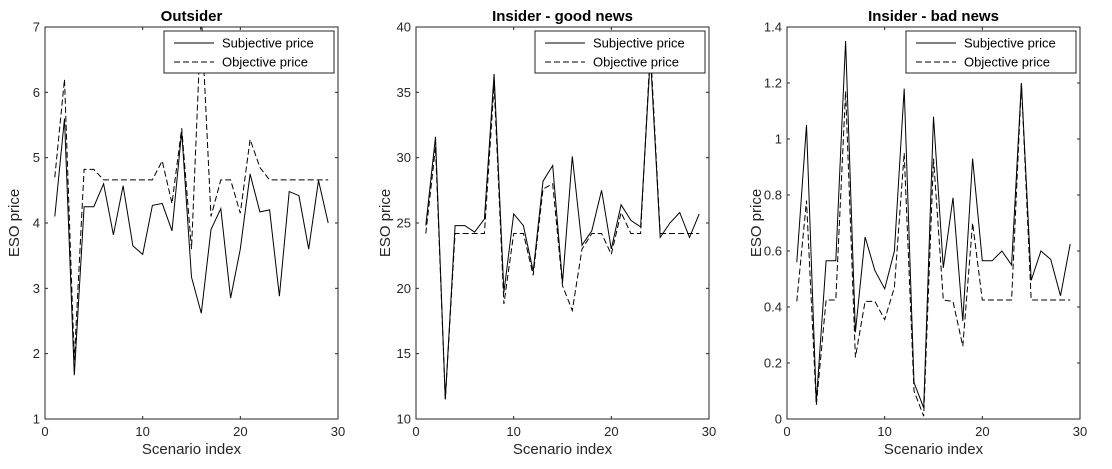  Describe the element at coordinates (404, 27) in the screenshot. I see `y-tick-label: 40` at that location.